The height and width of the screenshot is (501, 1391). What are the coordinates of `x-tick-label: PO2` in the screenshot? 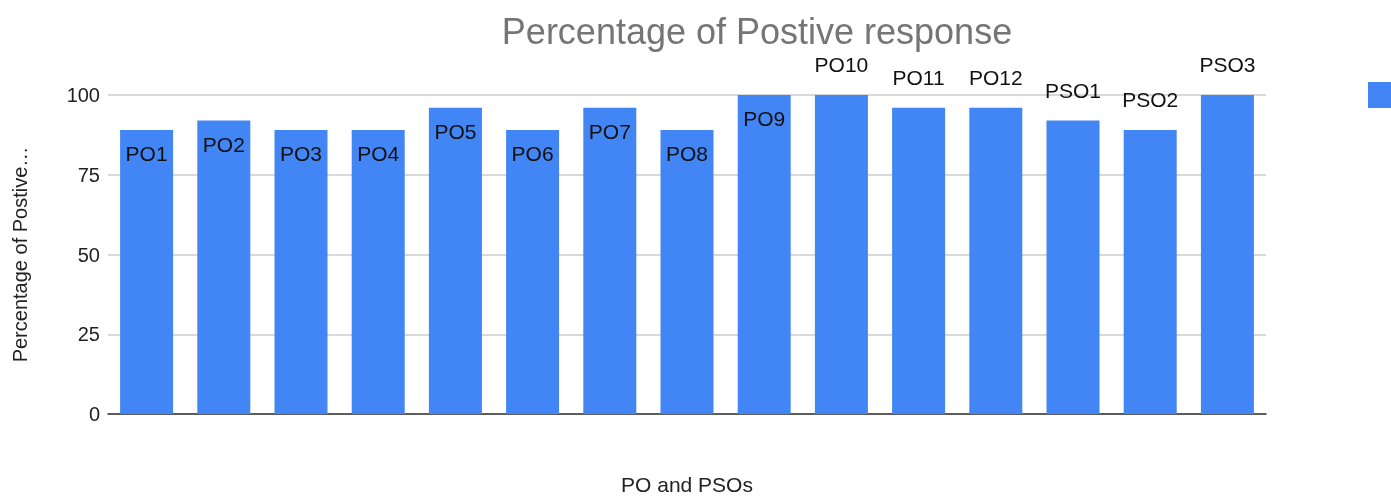 It's located at (223, 144).